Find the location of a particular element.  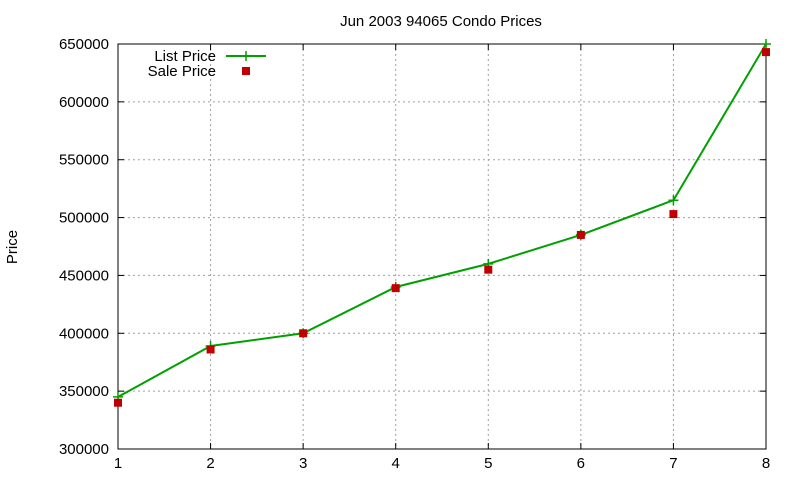

x-tick-label: 8 is located at coordinates (766, 463).